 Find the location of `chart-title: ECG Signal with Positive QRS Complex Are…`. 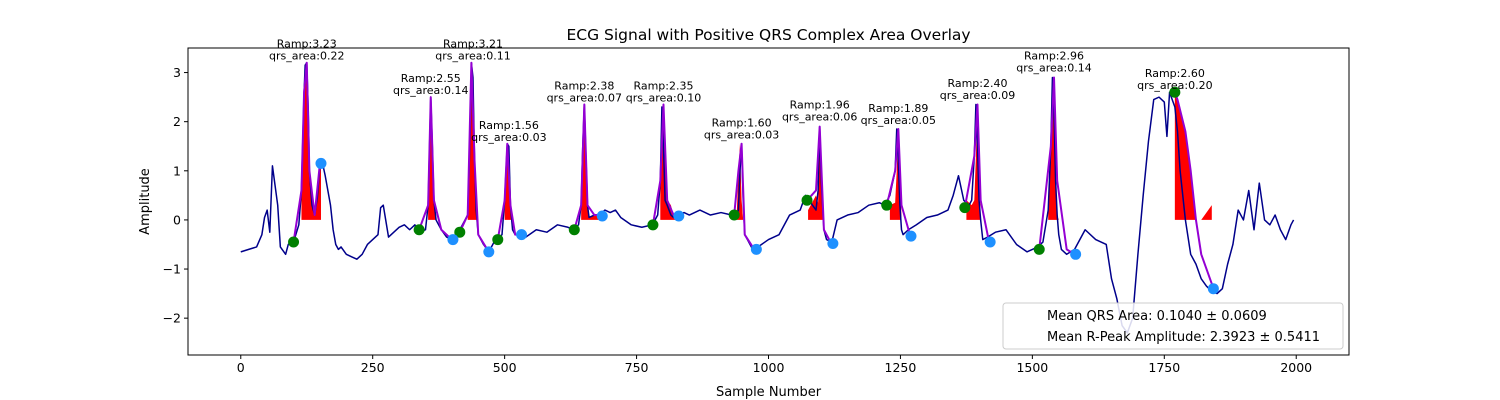

chart-title: ECG Signal with Positive QRS Complex Are… is located at coordinates (768, 35).